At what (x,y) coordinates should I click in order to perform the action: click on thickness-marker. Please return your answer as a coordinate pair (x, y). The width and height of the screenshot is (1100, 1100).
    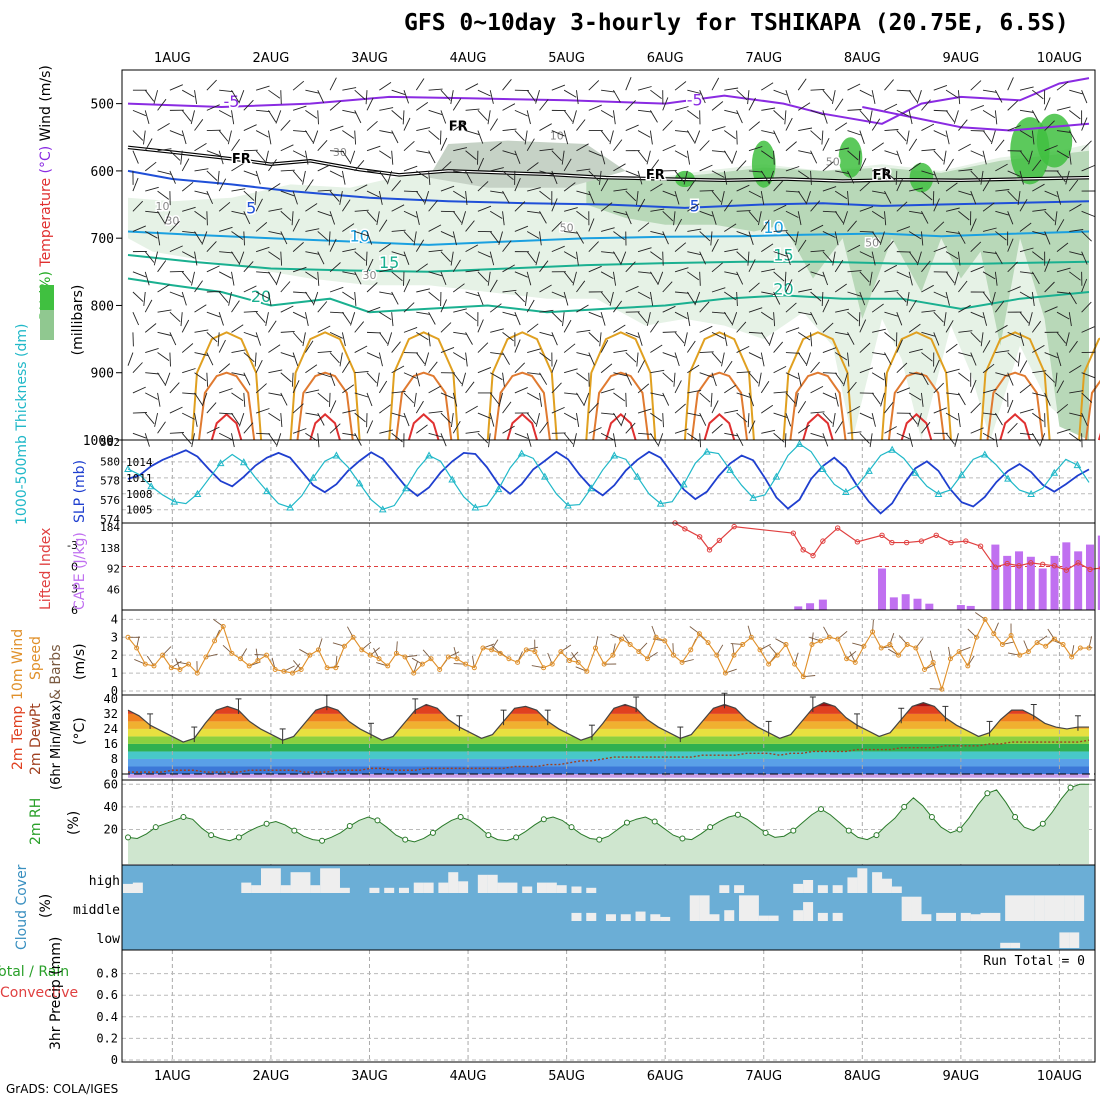
    Looking at the image, I should click on (290, 507).